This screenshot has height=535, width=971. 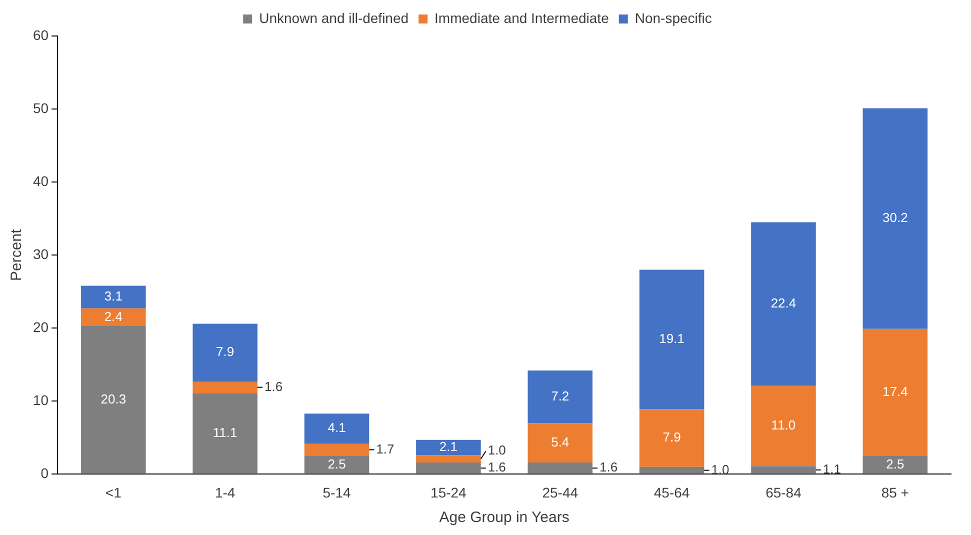 I want to click on x-axis-title: Age Group in Years, so click(x=504, y=517).